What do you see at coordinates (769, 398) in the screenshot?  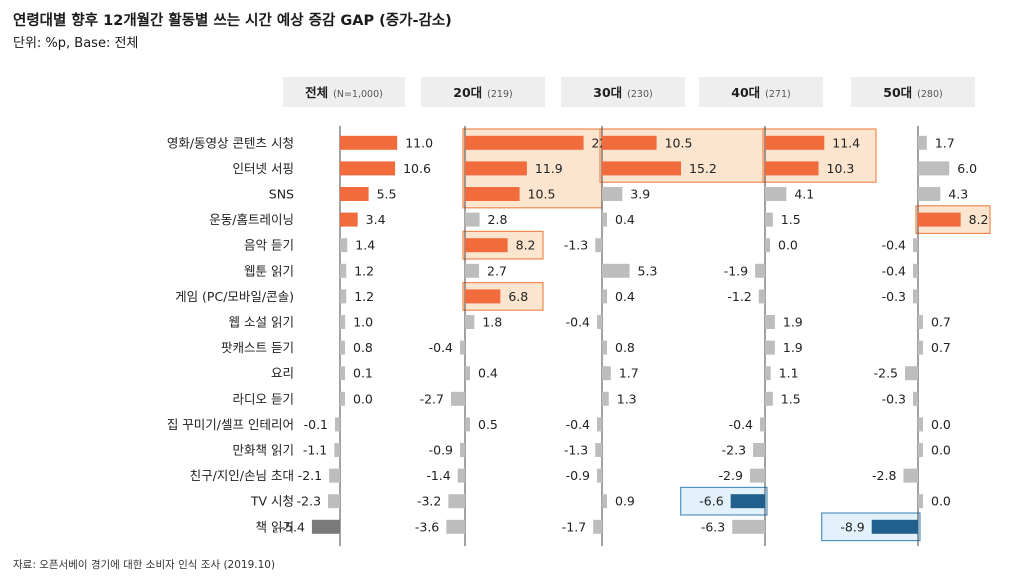 I see `bar-s3-r10` at bounding box center [769, 398].